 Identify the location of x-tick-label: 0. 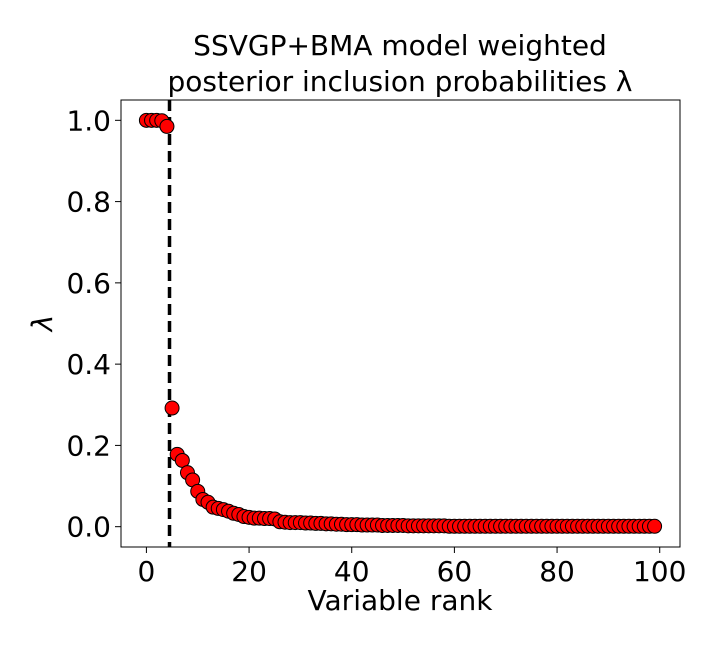
(146, 571).